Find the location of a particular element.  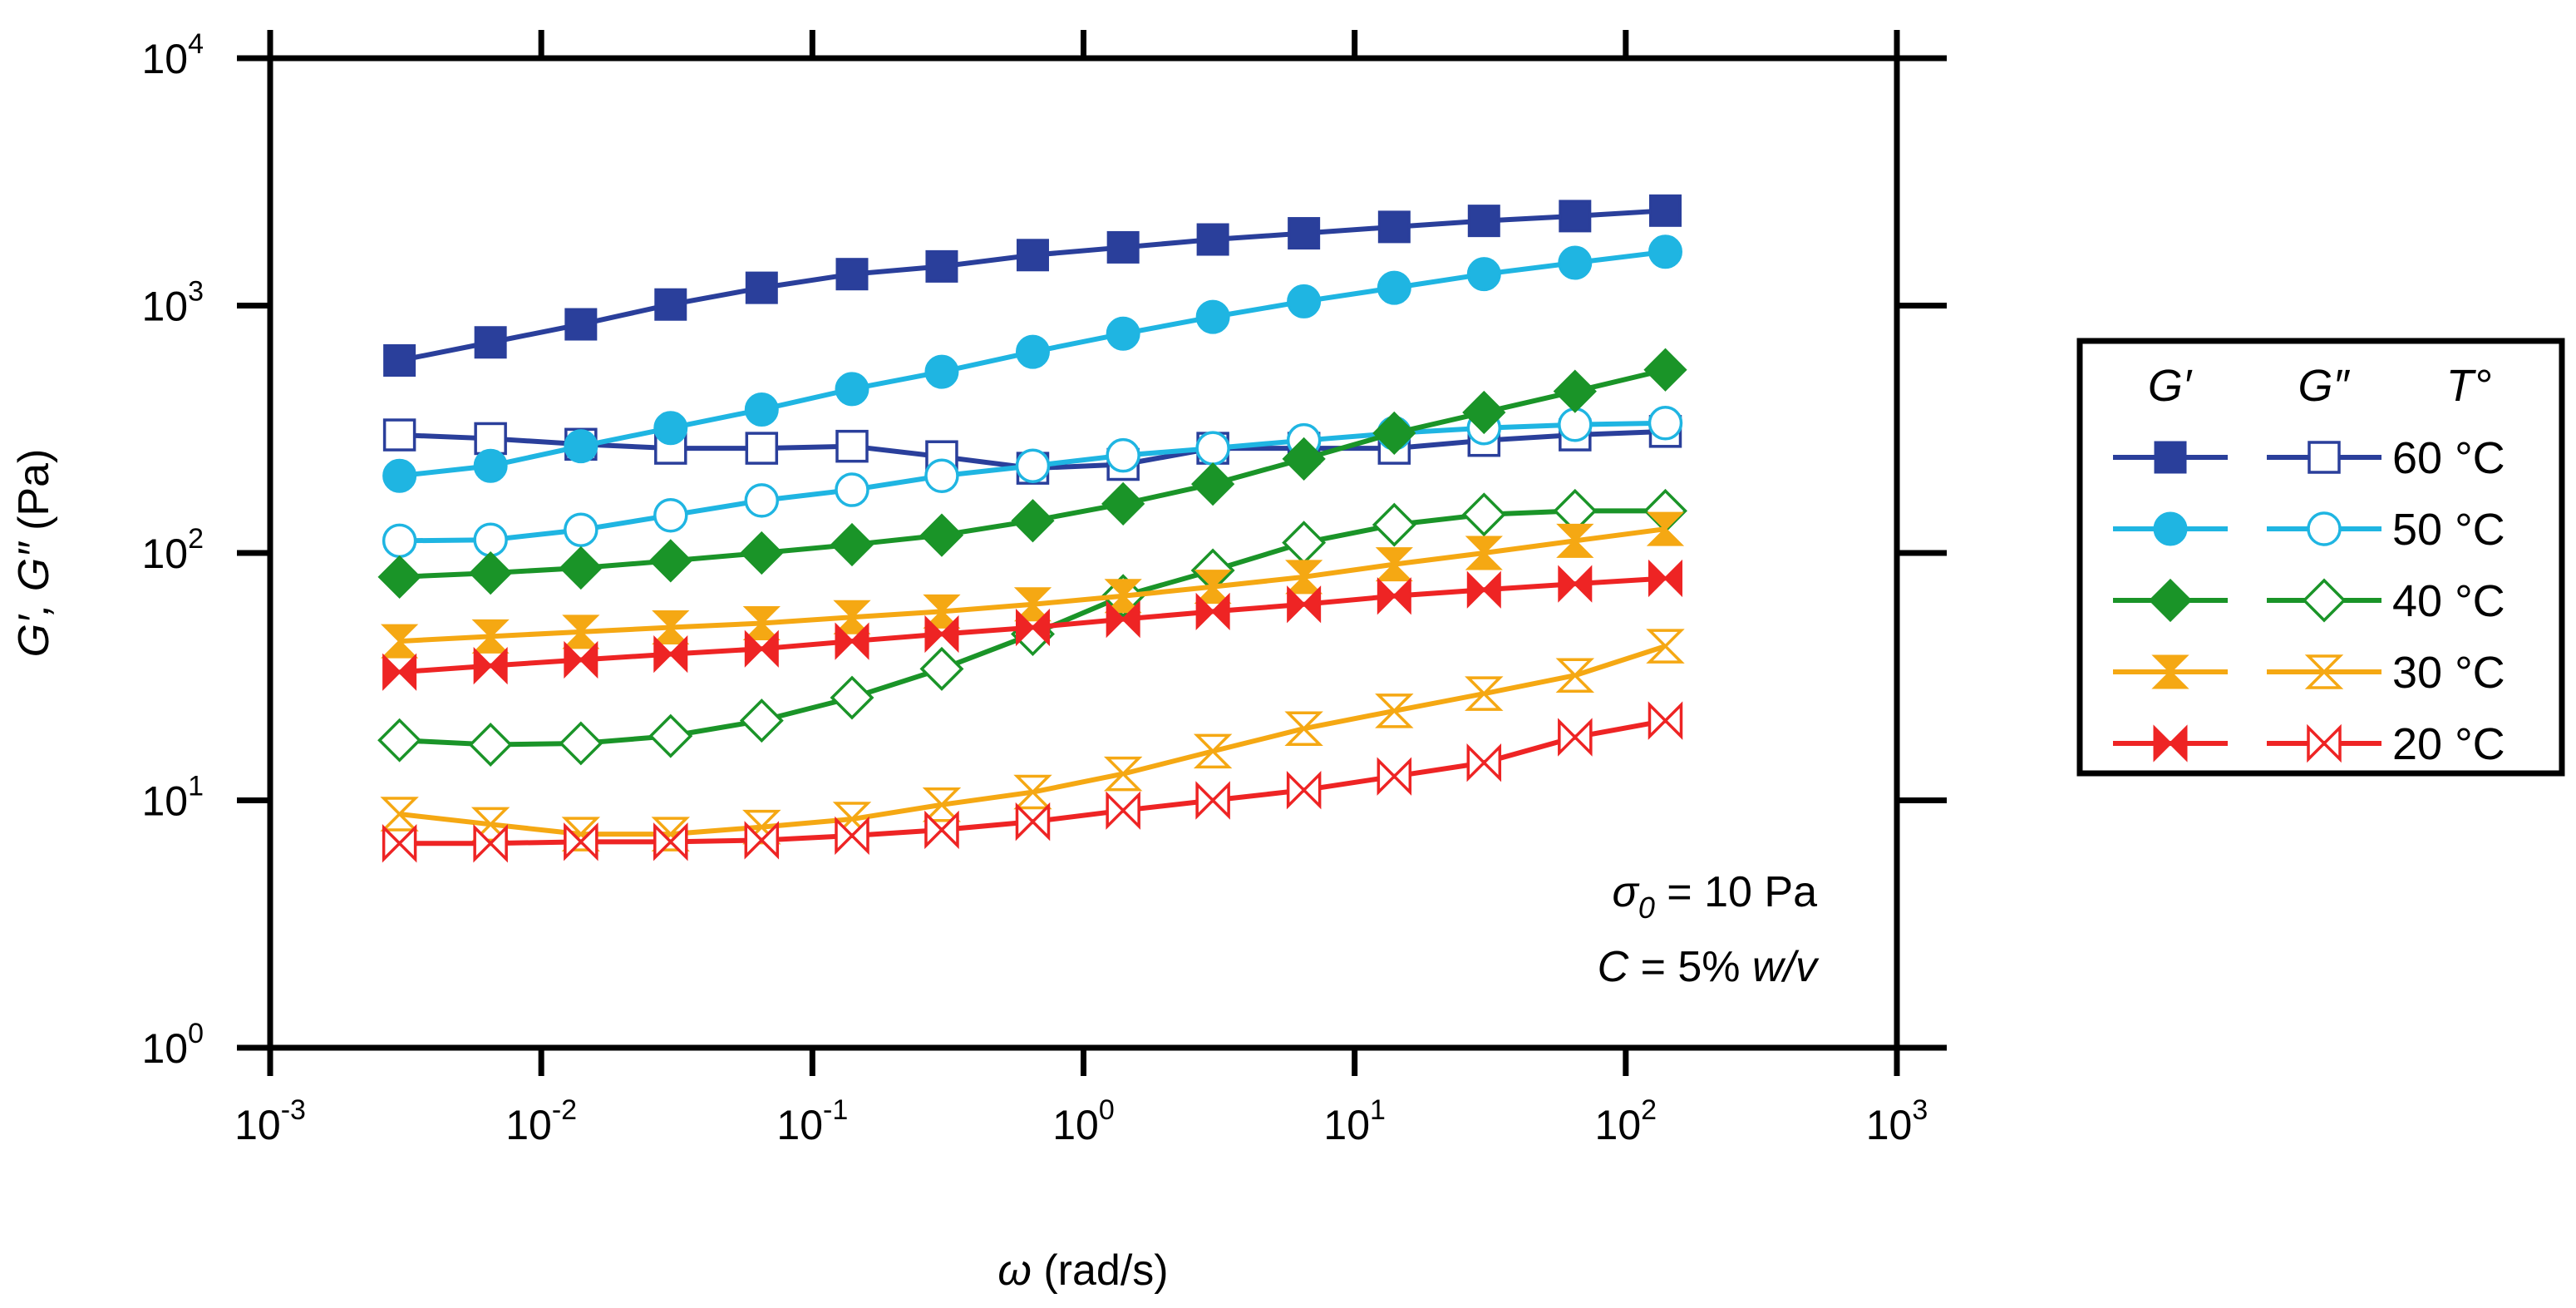

legend-temperature-label: 20 °C is located at coordinates (2448, 744).